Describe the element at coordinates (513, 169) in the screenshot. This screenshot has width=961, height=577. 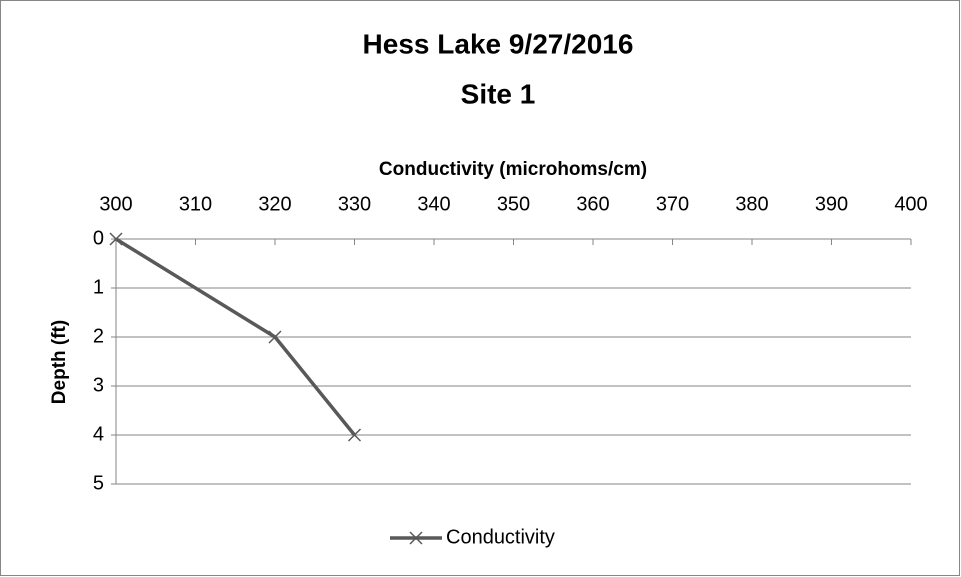
I see `x-axis-title: Conductivity (microhoms/cm)` at that location.